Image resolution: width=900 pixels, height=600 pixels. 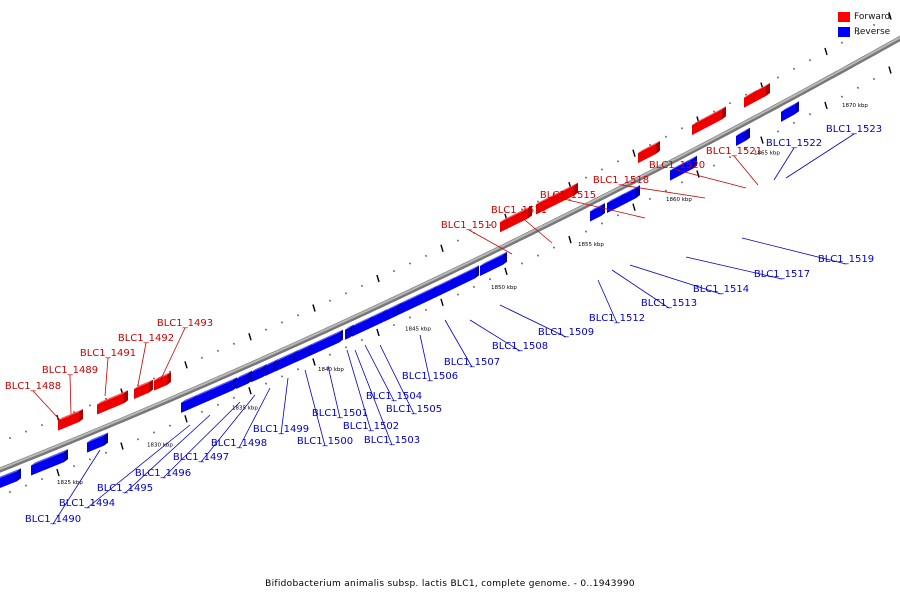 What do you see at coordinates (677, 165) in the screenshot?
I see `gene-label: BLC1_1520` at bounding box center [677, 165].